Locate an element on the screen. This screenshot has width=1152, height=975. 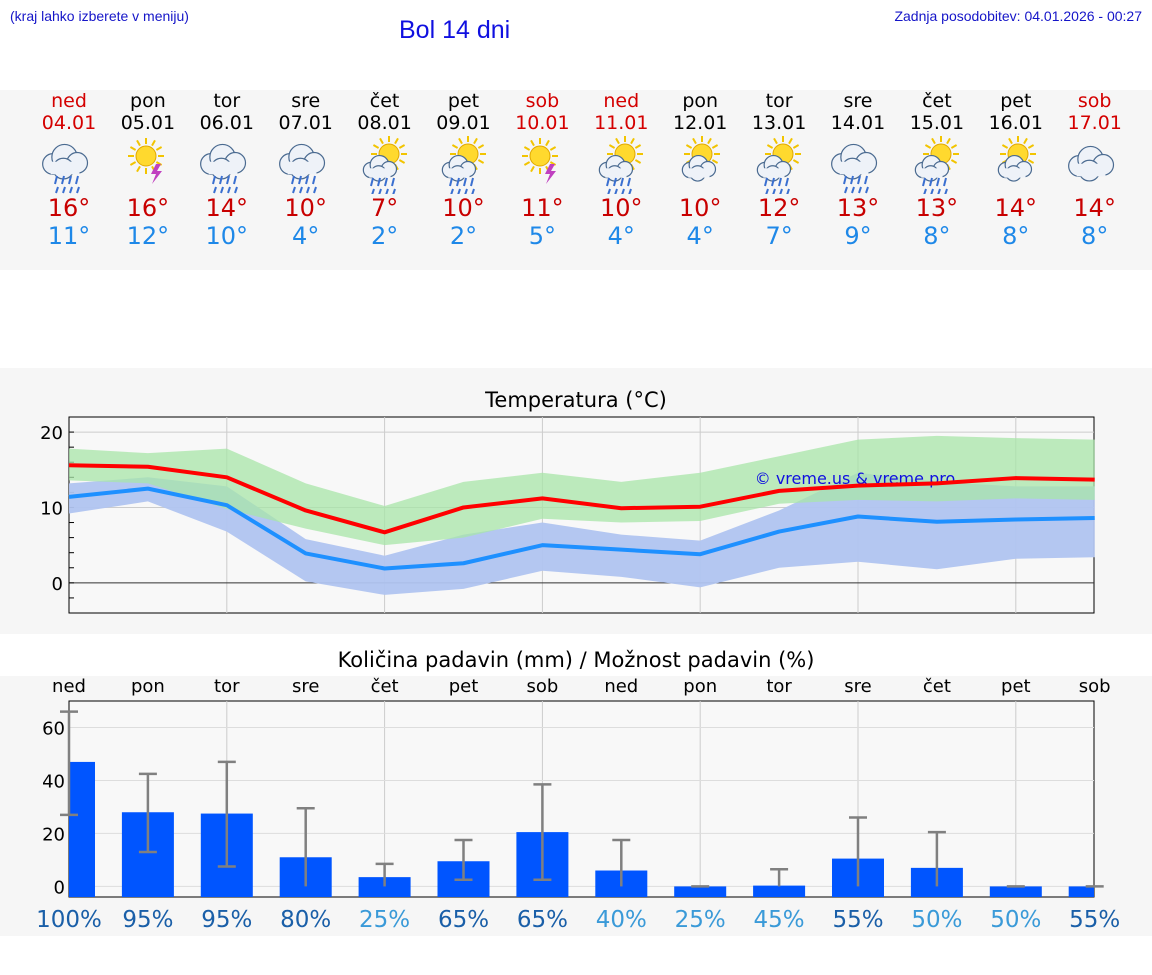
day-column: čet 08.01 7° 2° is located at coordinates (385, 170).